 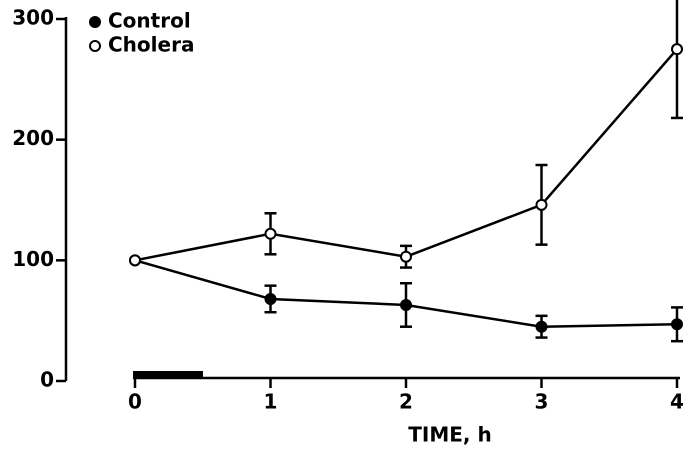 I want to click on x-tick-label: 1, so click(x=271, y=402).